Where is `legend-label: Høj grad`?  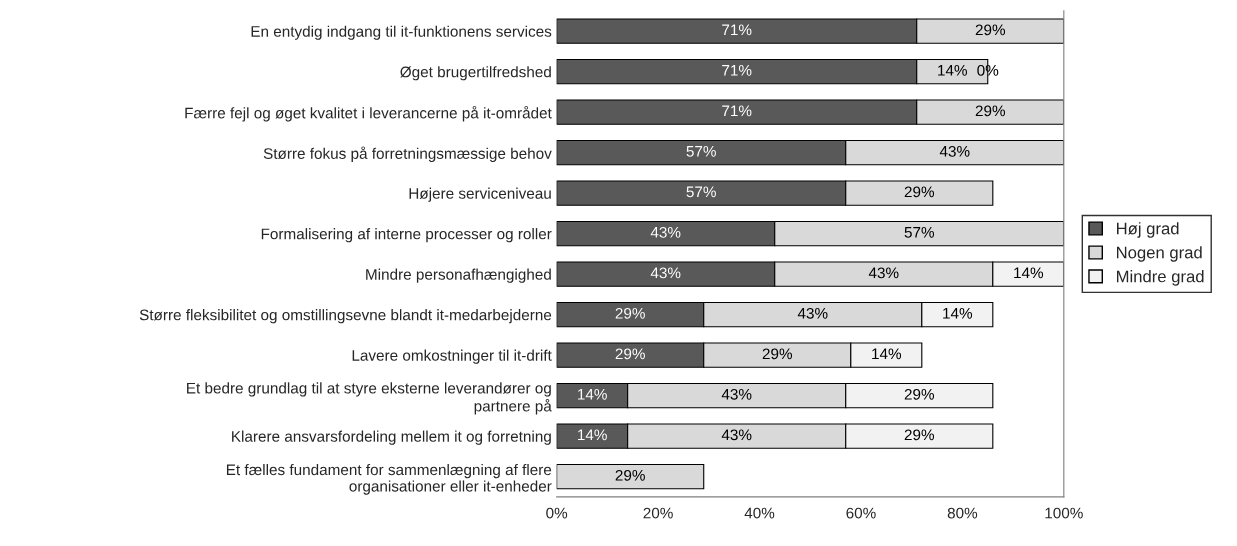
legend-label: Høj grad is located at coordinates (1148, 230).